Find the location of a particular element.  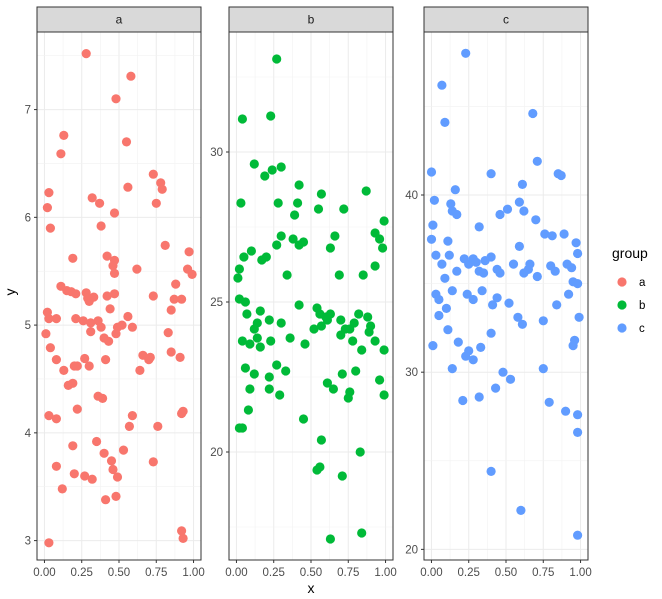

x-axis-title: x is located at coordinates (311, 588).